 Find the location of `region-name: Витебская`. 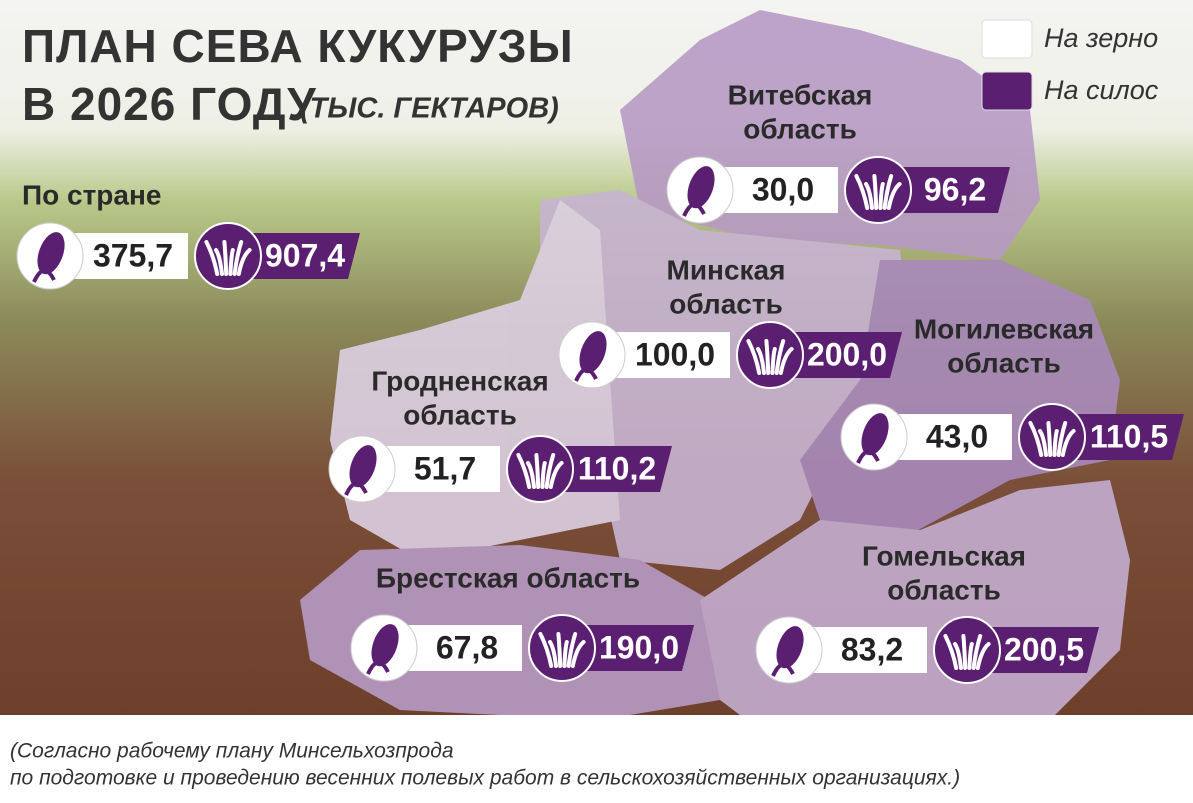

region-name: Витебская is located at coordinates (800, 94).